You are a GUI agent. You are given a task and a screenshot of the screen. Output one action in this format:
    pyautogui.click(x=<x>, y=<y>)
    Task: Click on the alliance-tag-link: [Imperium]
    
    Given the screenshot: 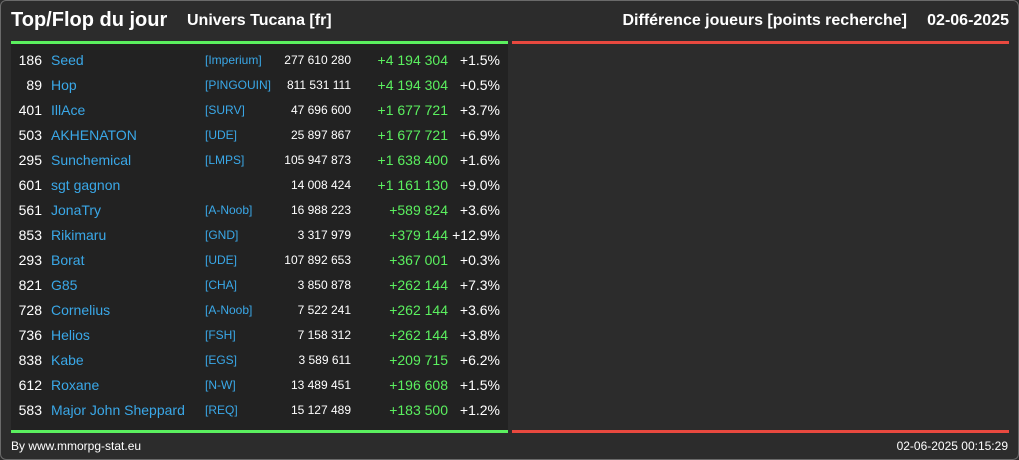 What is the action you would take?
    pyautogui.click(x=233, y=60)
    